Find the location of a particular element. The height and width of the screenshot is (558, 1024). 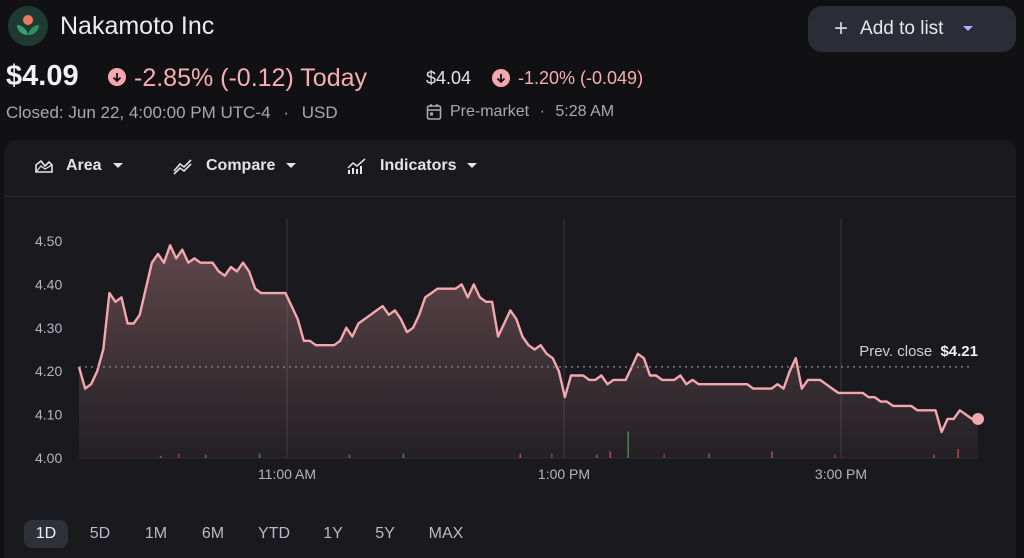

prev-close-caption: Prev. close is located at coordinates (895, 351).